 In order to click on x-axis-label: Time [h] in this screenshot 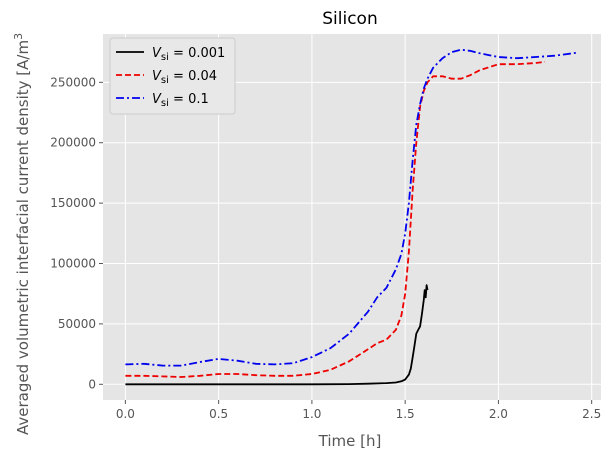, I will do `click(350, 441)`.